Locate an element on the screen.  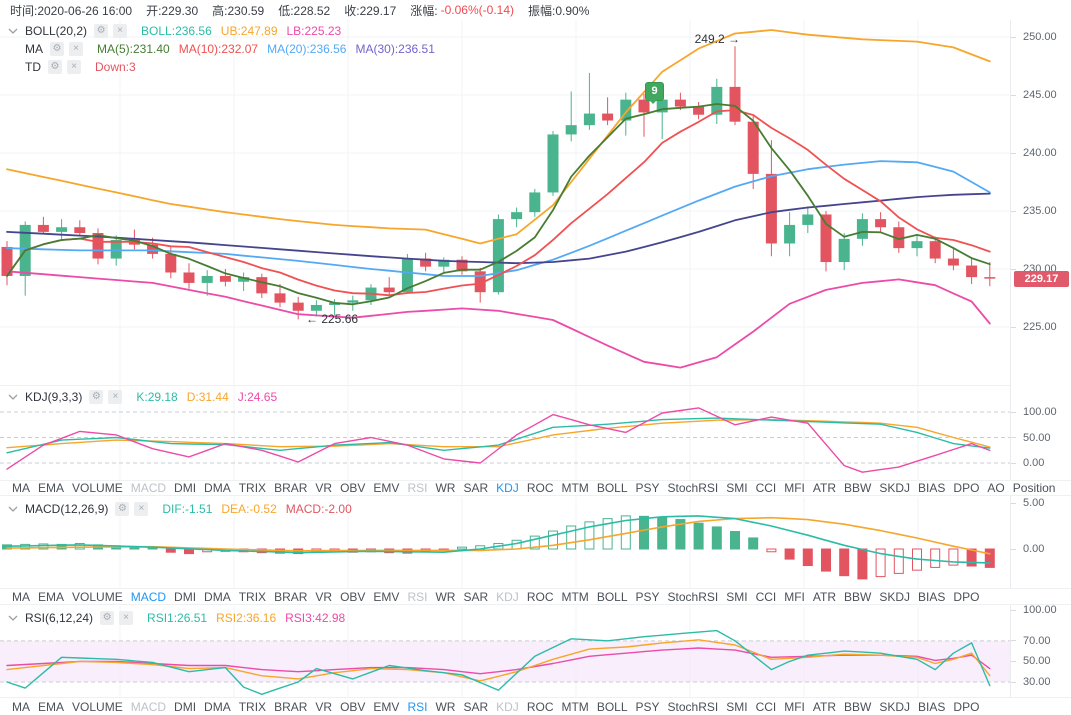
macd-chart is located at coordinates (505, 542).